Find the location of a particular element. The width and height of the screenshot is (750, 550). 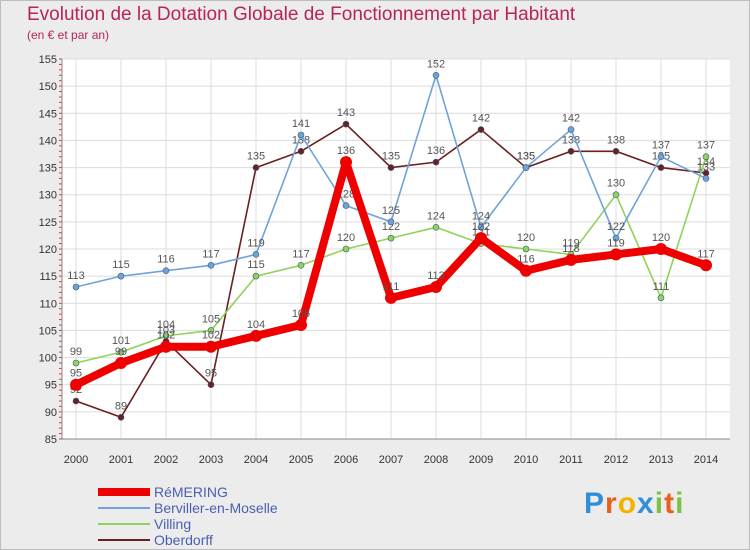

legend-label: RéMERING is located at coordinates (191, 492).